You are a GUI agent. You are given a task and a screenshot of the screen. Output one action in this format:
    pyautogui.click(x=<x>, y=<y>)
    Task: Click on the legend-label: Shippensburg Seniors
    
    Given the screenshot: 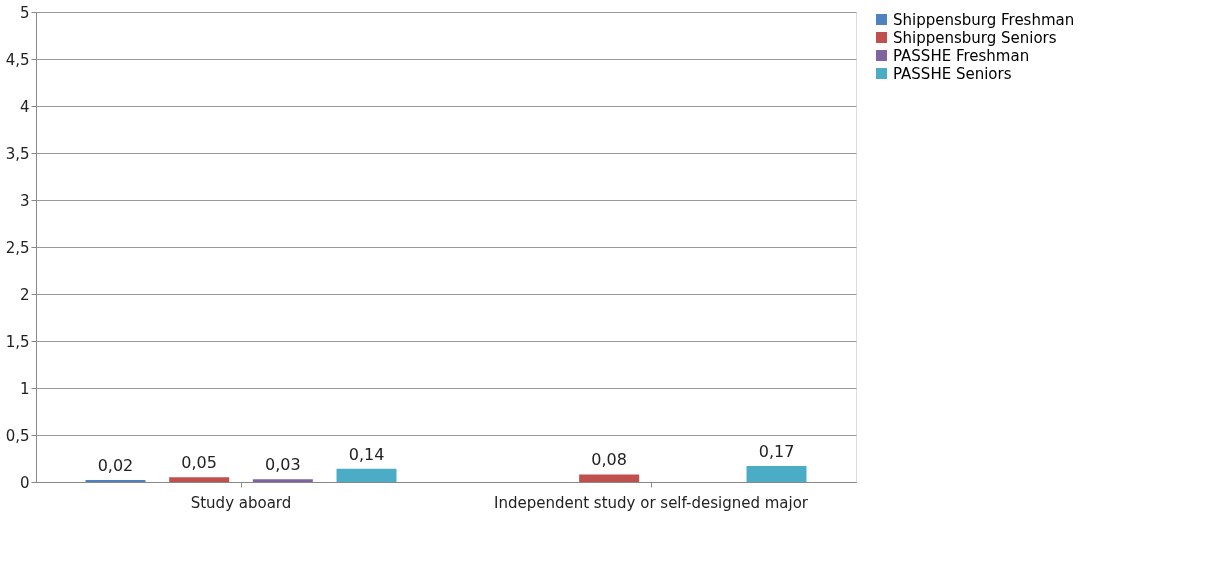 What is the action you would take?
    pyautogui.click(x=975, y=37)
    